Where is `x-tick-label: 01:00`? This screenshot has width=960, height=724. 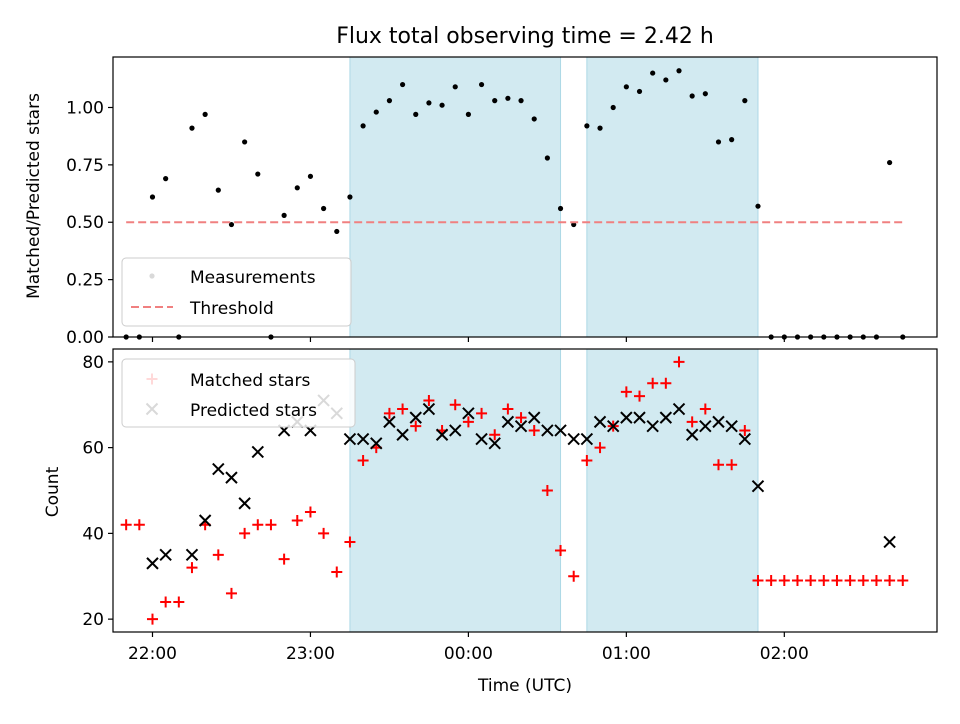
x-tick-label: 01:00 is located at coordinates (626, 654).